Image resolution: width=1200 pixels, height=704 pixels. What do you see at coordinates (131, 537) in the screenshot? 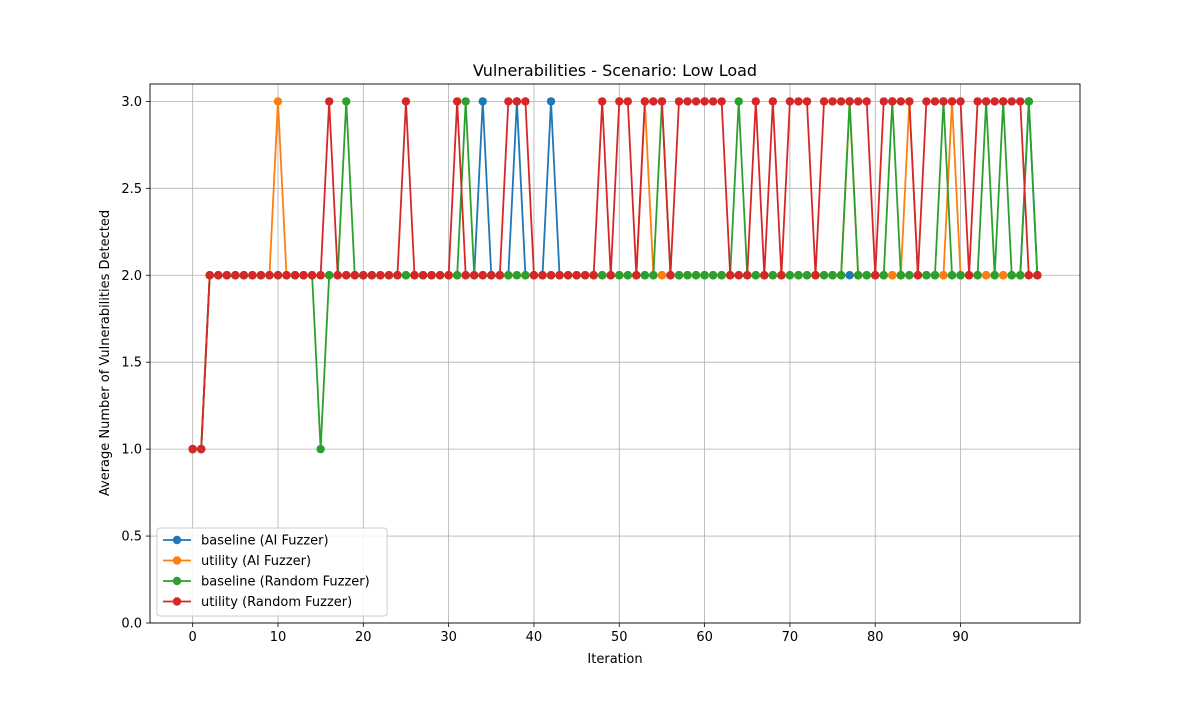
I see `y-tick-label: 0.5` at bounding box center [131, 537].